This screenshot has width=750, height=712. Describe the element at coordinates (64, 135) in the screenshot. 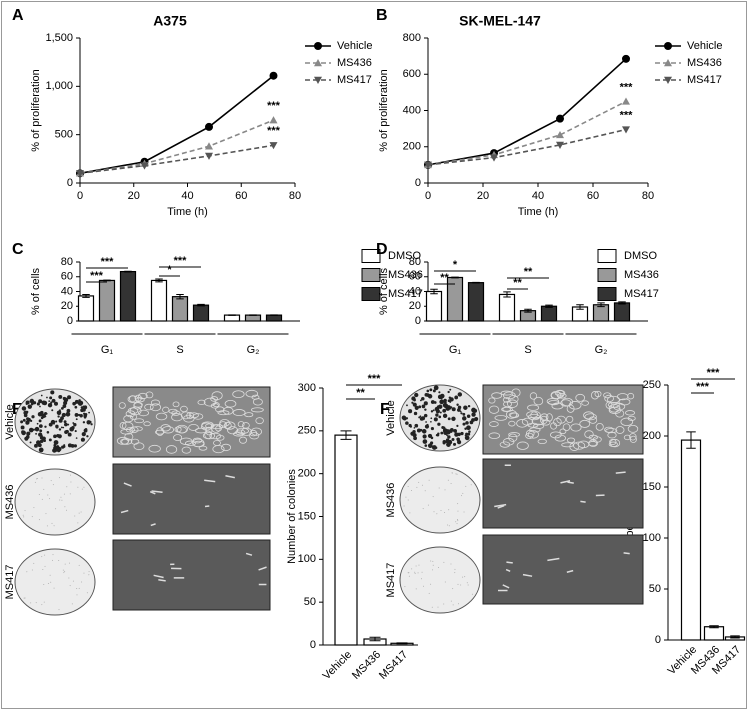

I see `y-tick-label: 500` at that location.